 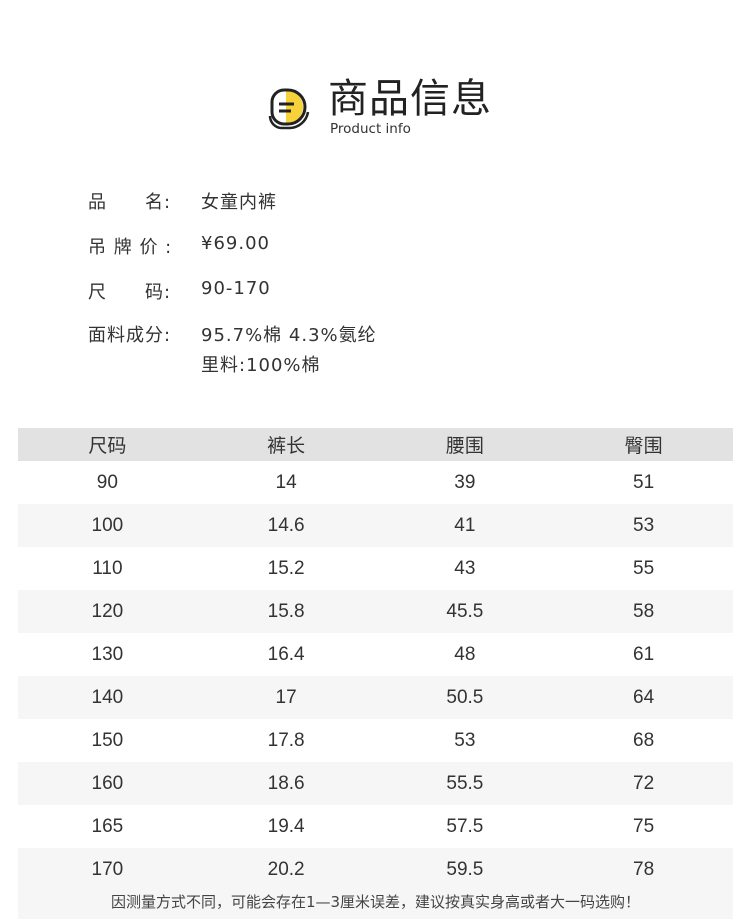 I want to click on table-cell: 100, so click(x=107, y=525).